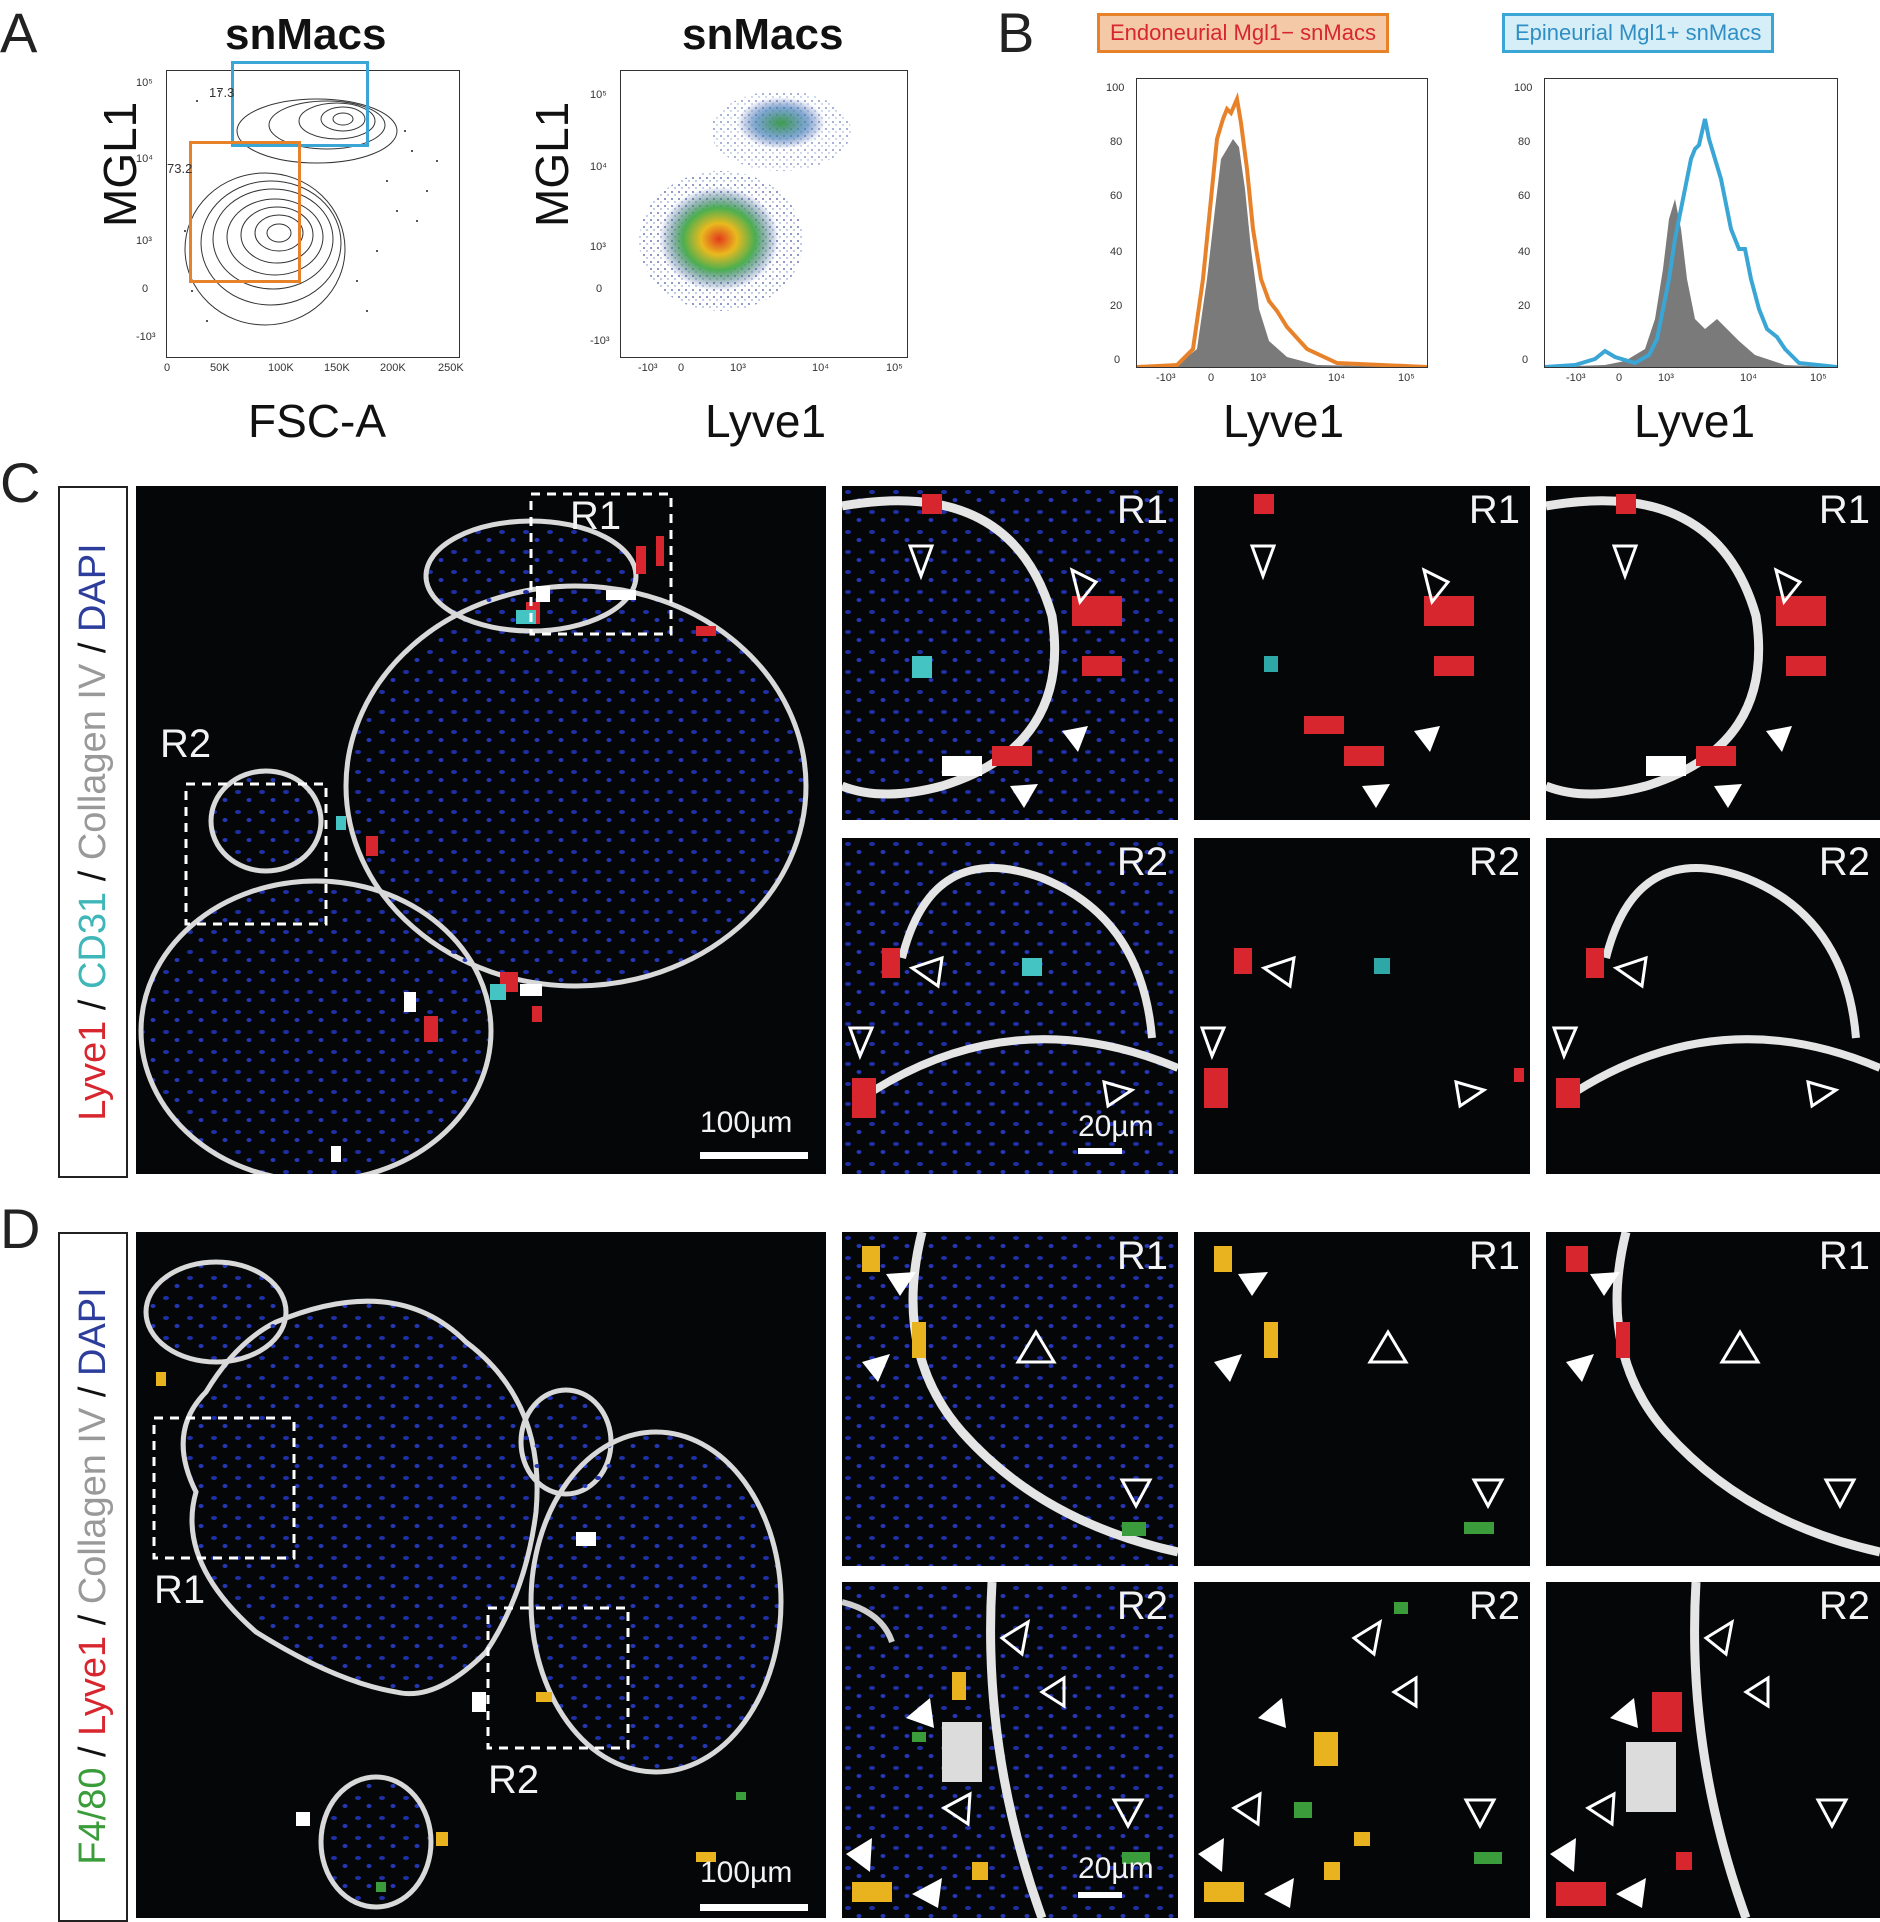 Image resolution: width=1880 pixels, height=1922 pixels. Describe the element at coordinates (393, 368) in the screenshot. I see `xtick: 200K` at that location.